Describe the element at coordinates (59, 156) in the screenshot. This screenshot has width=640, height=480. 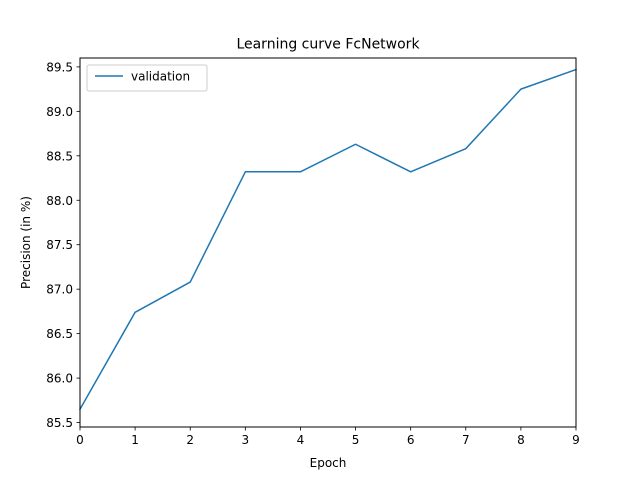
I see `y-tick-label: 88.5` at that location.